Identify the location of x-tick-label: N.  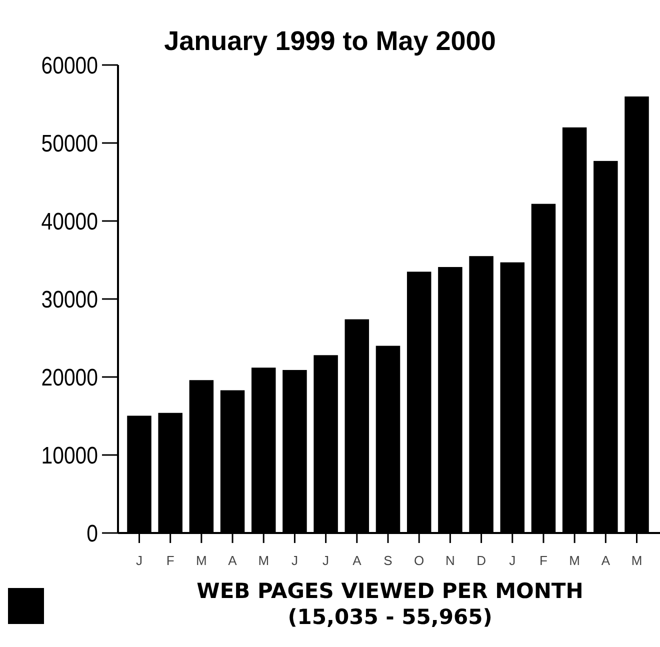
(450, 560).